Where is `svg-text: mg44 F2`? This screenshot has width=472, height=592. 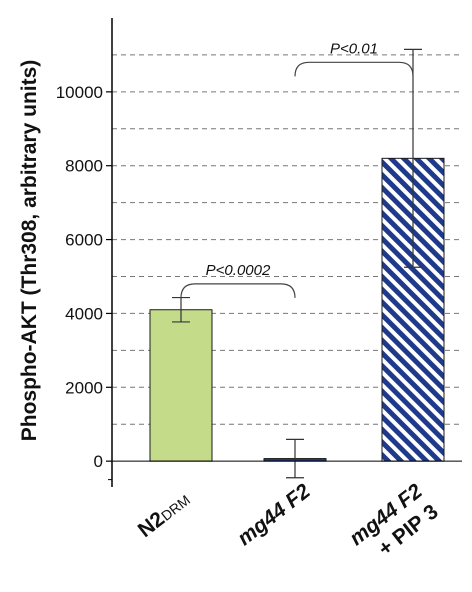 svg-text: mg44 F2 is located at coordinates (274, 514).